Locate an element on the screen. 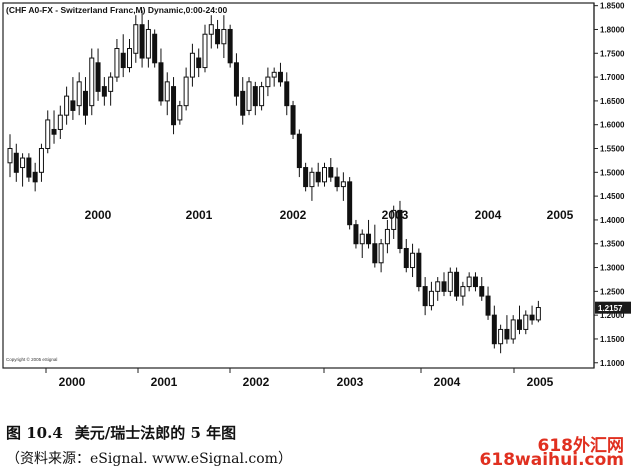 This screenshot has height=472, width=634. y-tick-label: 1.5000 is located at coordinates (612, 172).